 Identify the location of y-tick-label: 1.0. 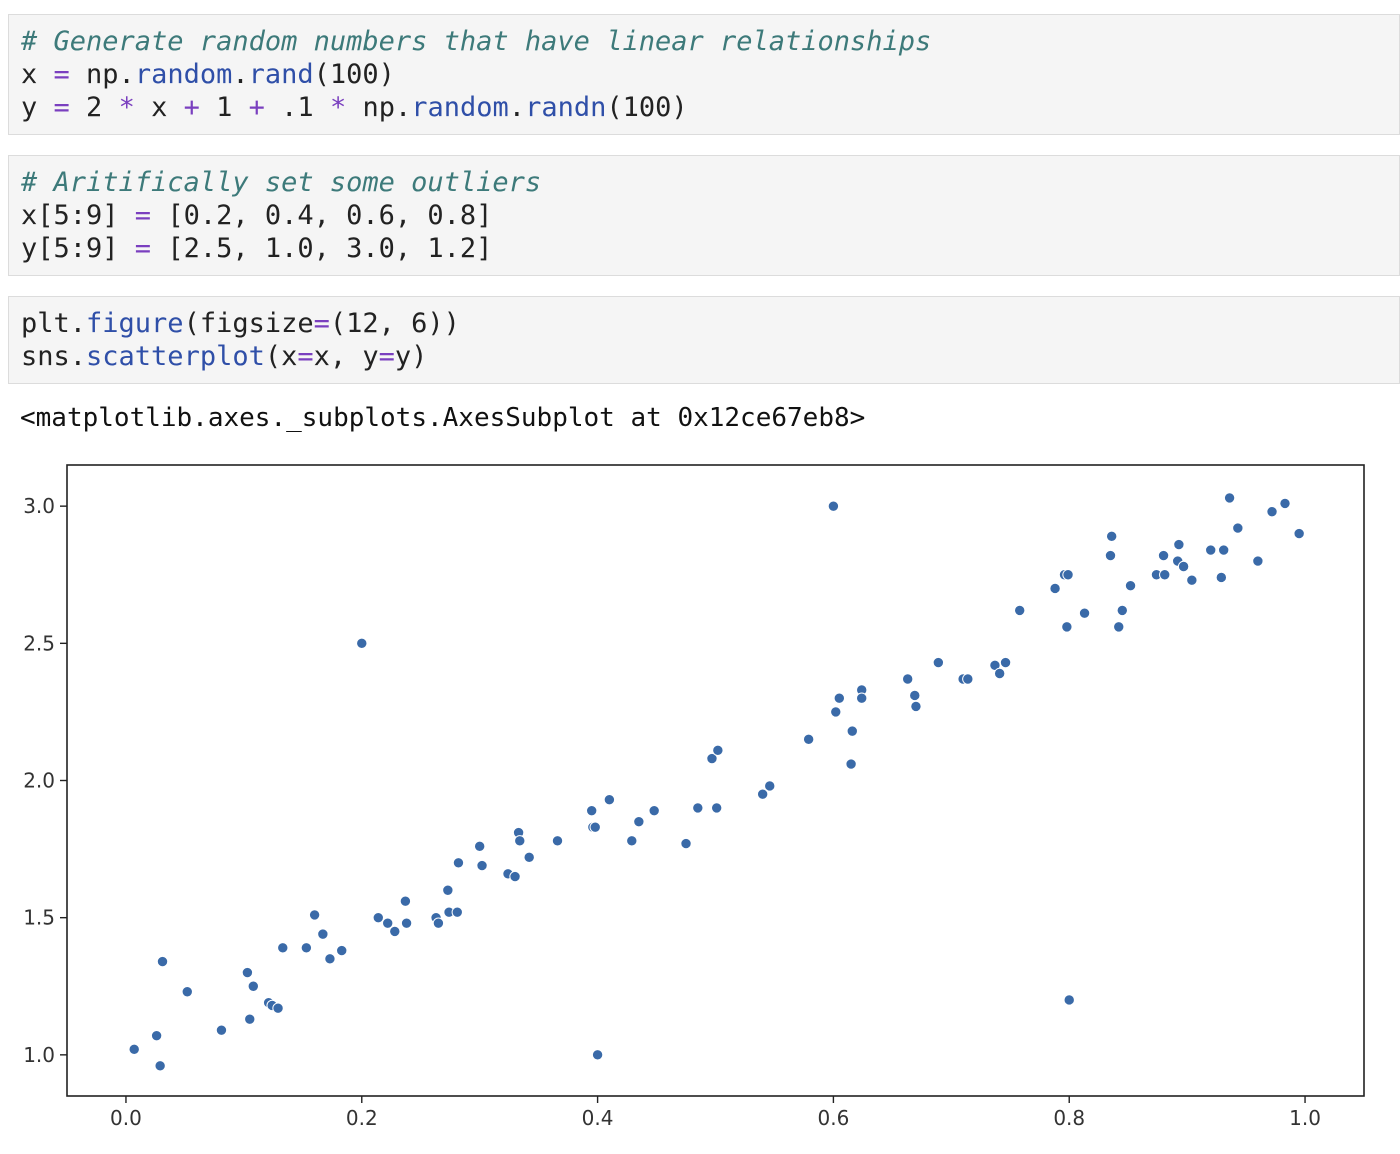
(39, 1055).